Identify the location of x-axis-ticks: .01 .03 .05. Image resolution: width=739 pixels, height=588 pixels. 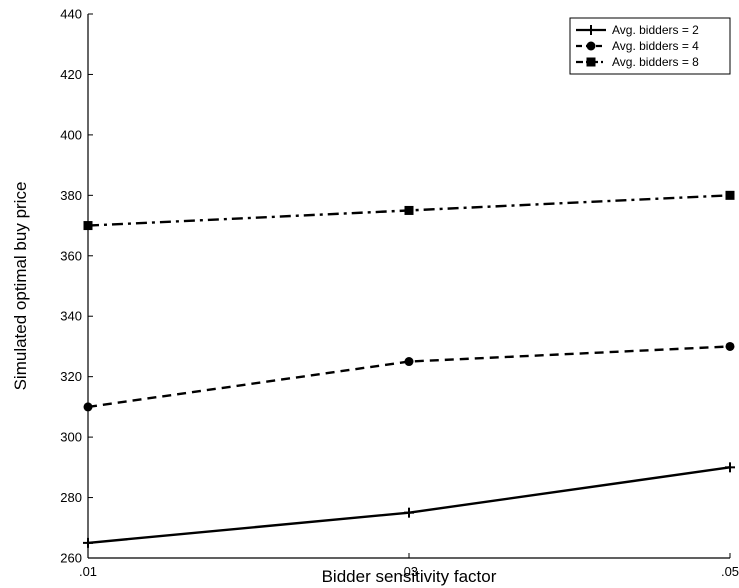
(409, 566).